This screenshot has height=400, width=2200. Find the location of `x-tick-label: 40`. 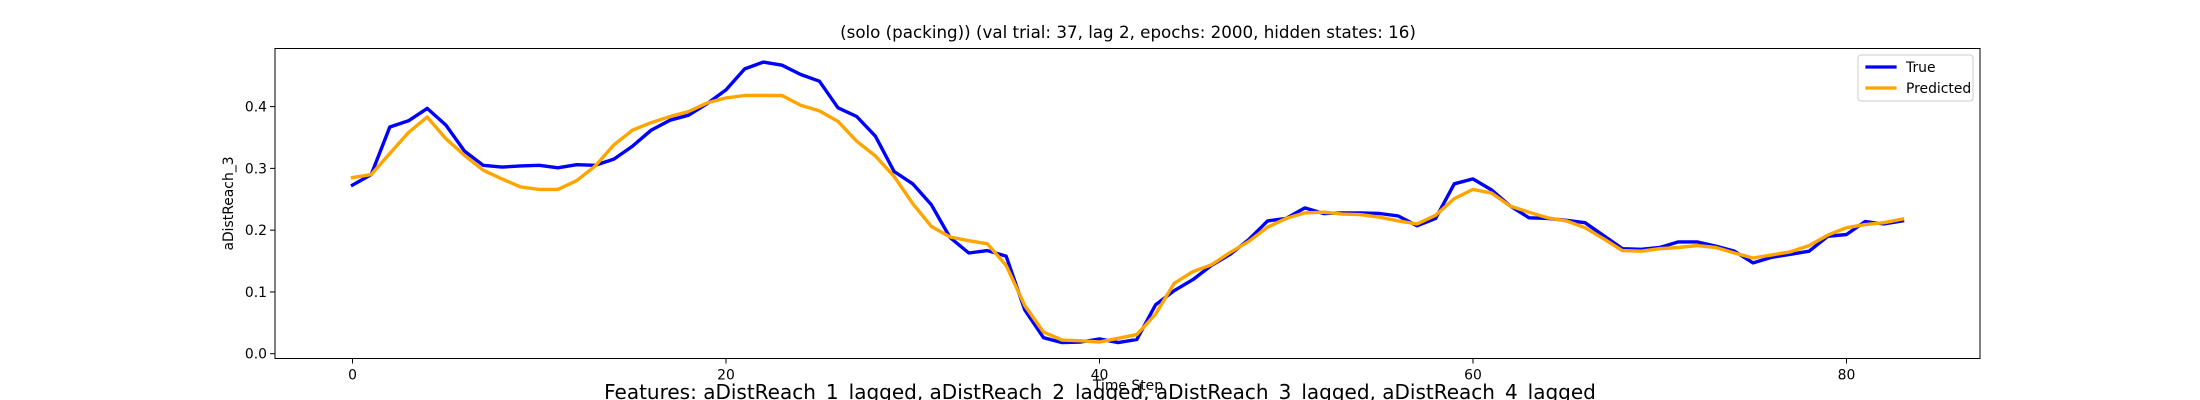

x-tick-label: 40 is located at coordinates (1100, 376).